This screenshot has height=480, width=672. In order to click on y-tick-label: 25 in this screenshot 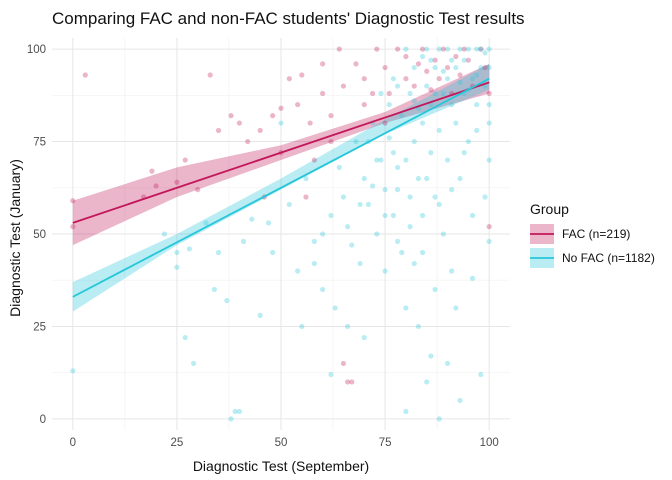, I will do `click(39, 327)`.